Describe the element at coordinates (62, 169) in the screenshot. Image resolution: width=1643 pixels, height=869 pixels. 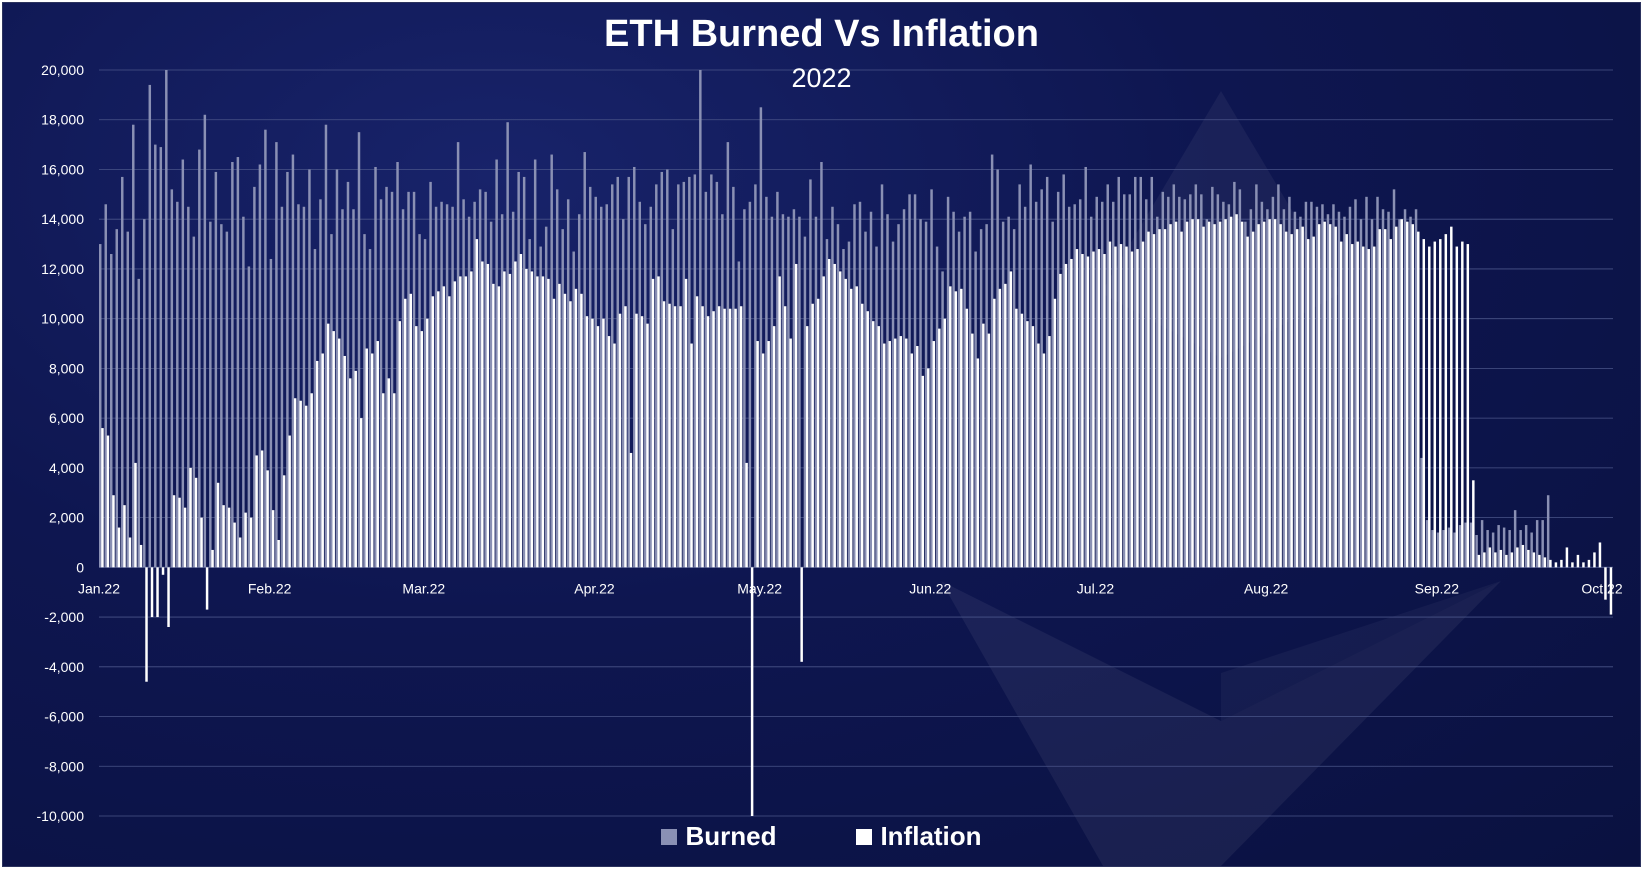
I see `y-tick-label: 16,000` at that location.